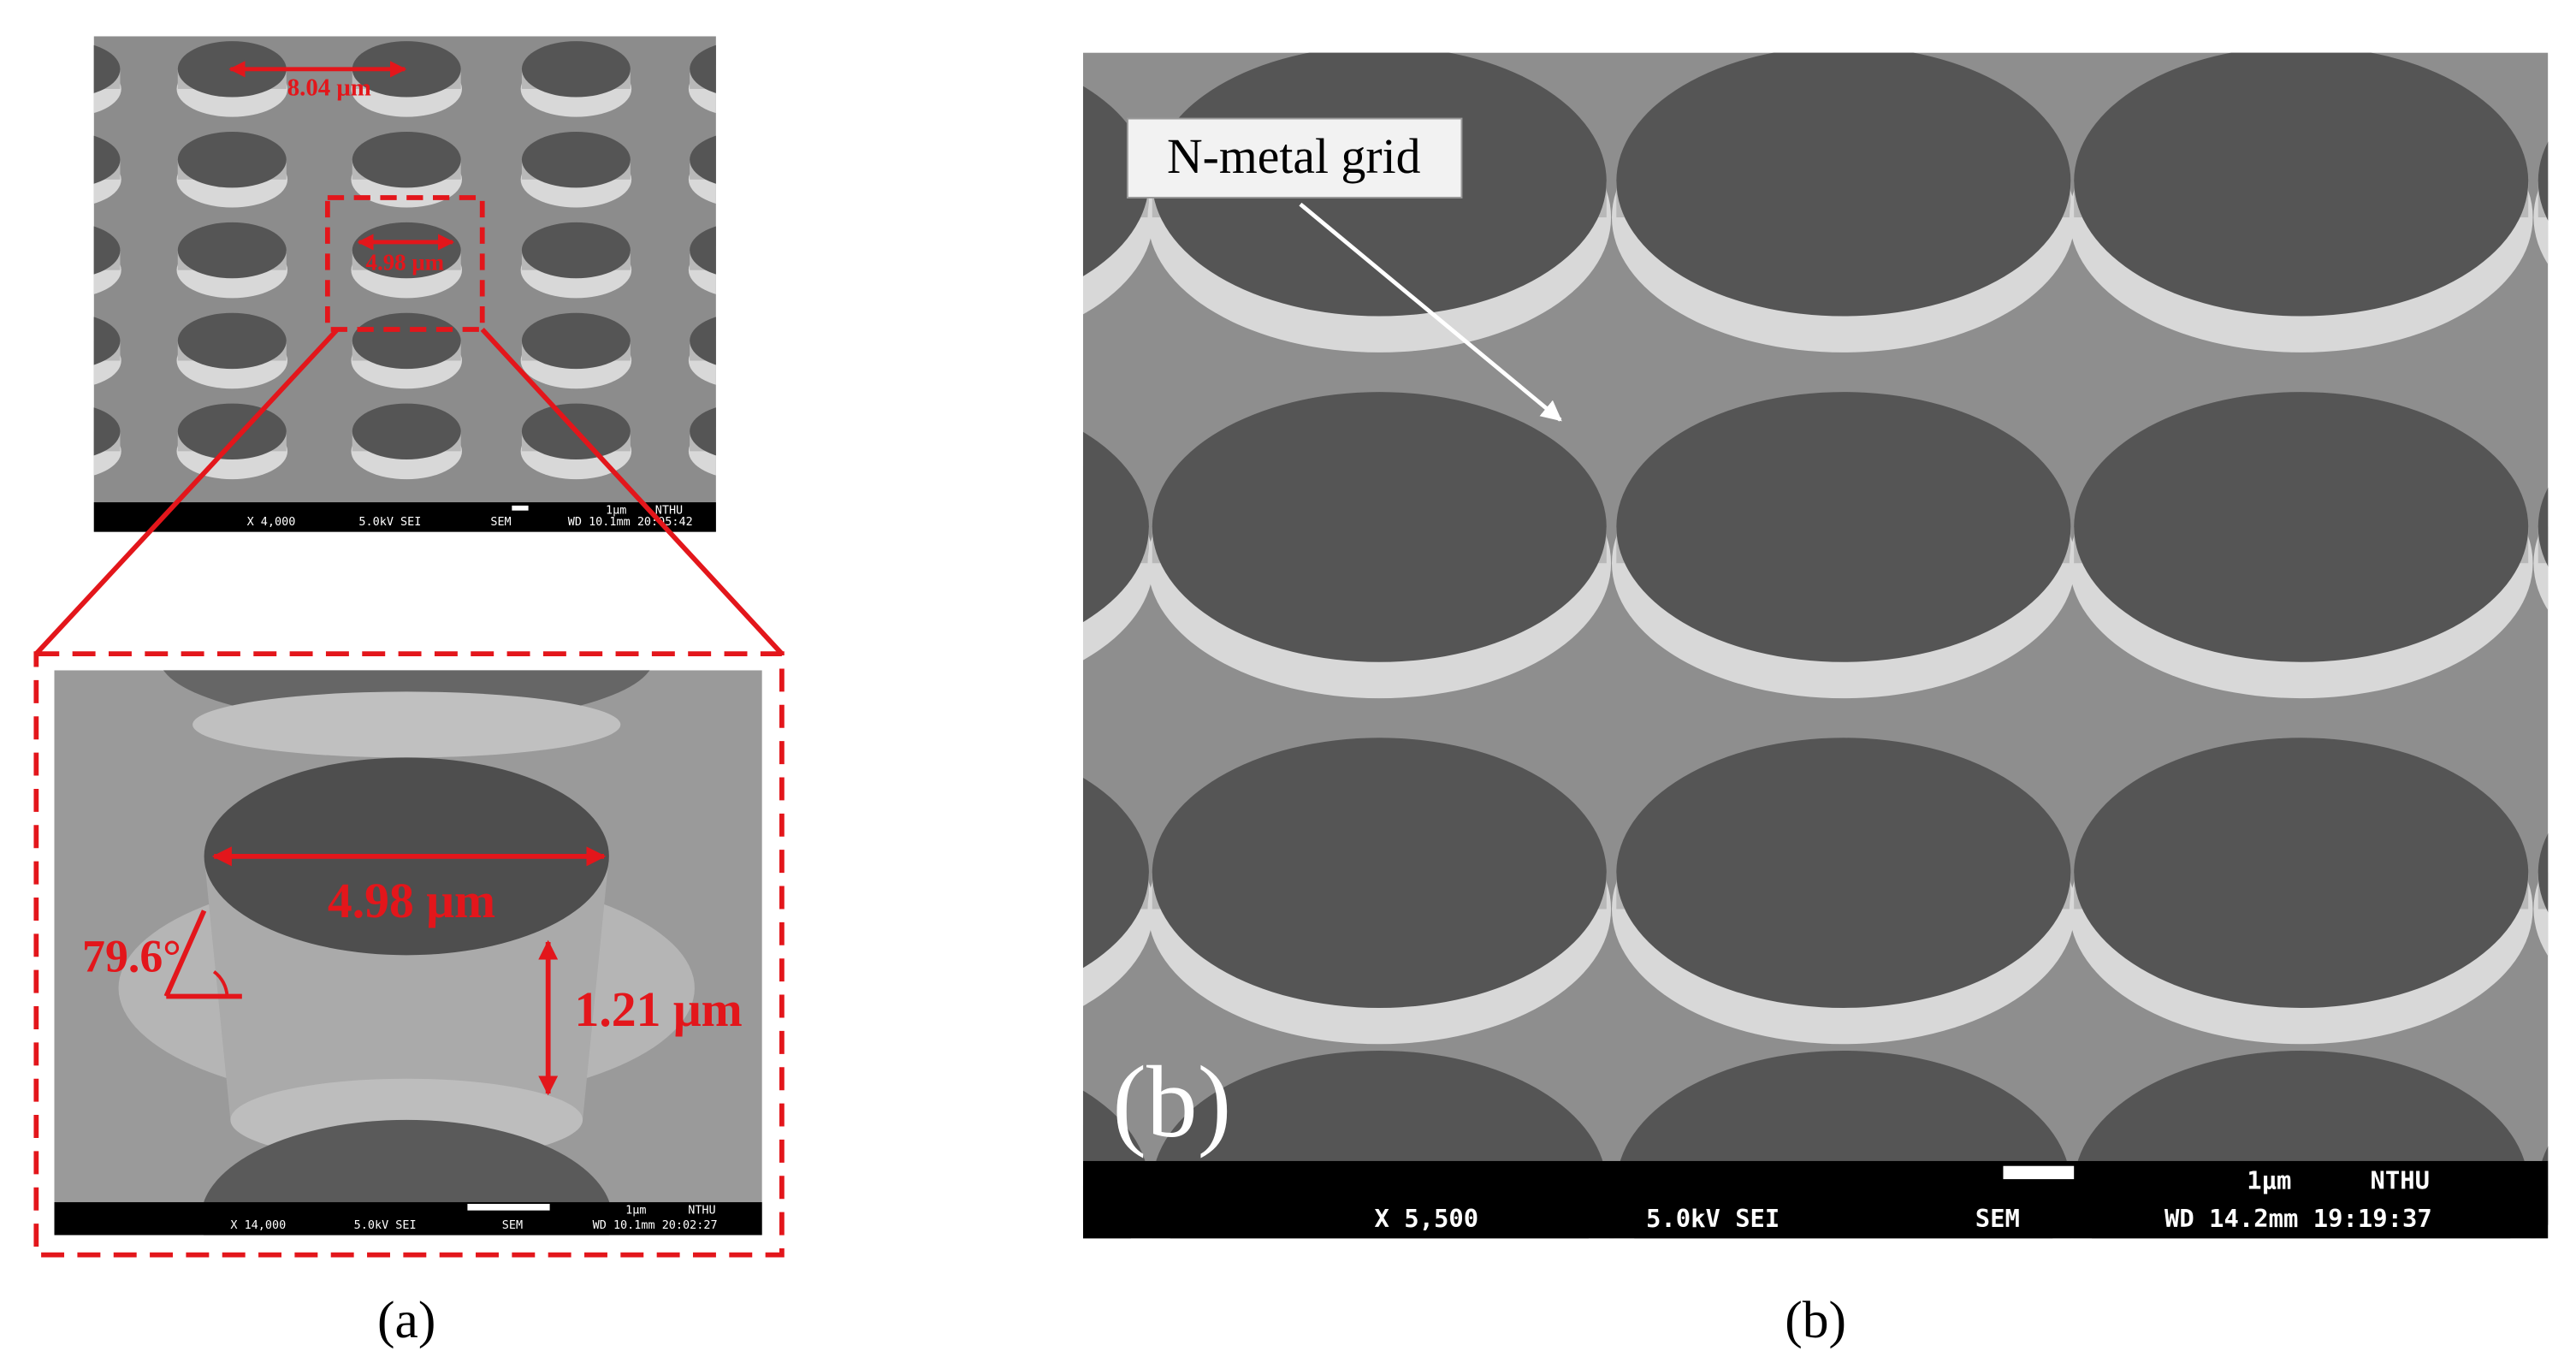  Describe the element at coordinates (404, 284) in the screenshot. I see `overview-image` at that location.